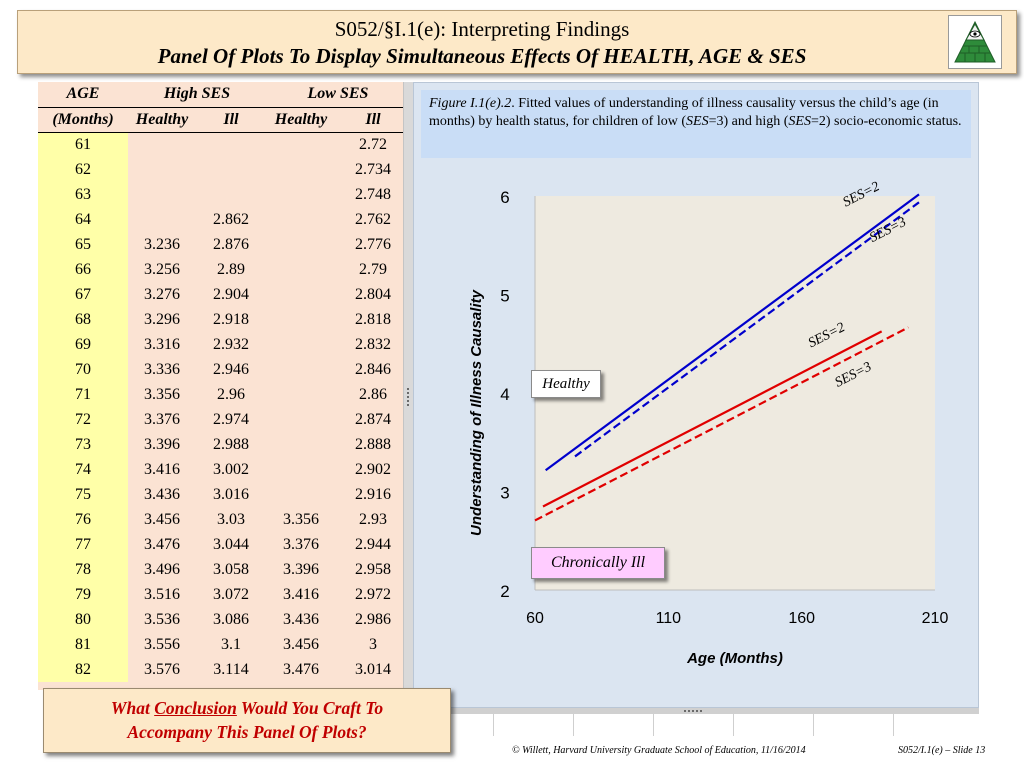 The width and height of the screenshot is (1024, 768). I want to click on value-cell: 2.874, so click(373, 419).